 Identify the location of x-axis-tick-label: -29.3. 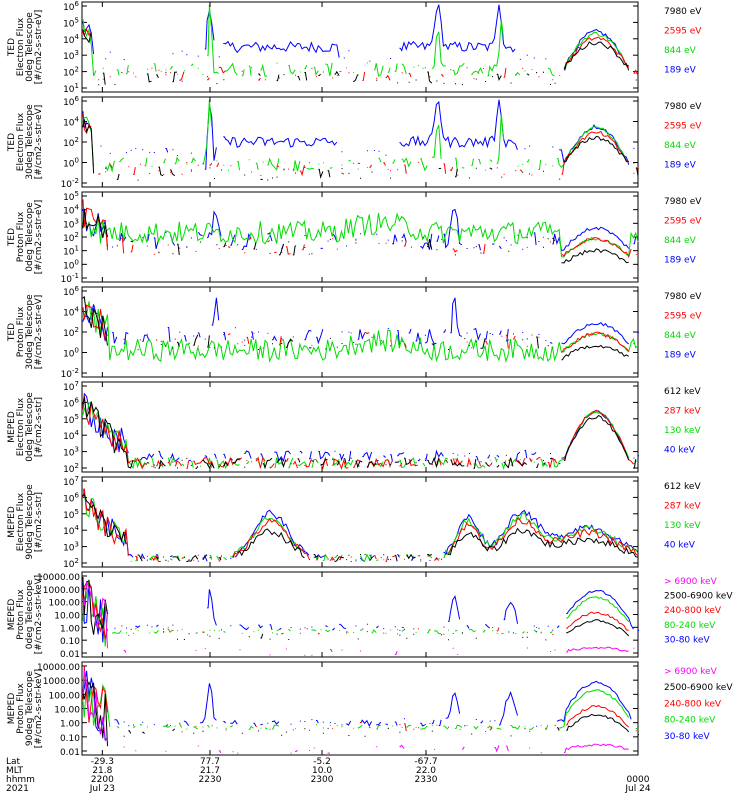
(102, 762).